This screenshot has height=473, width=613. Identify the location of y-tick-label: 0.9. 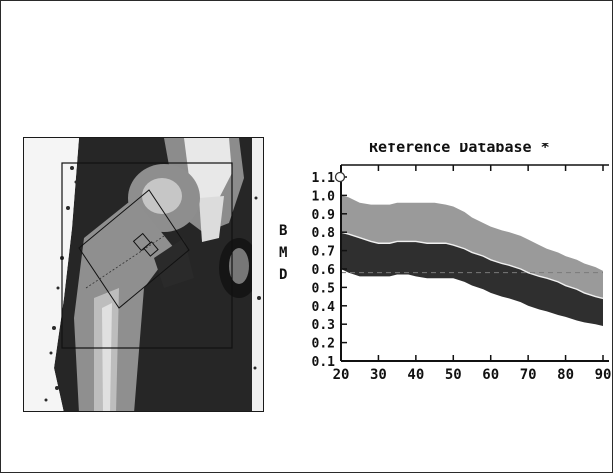
(323, 215).